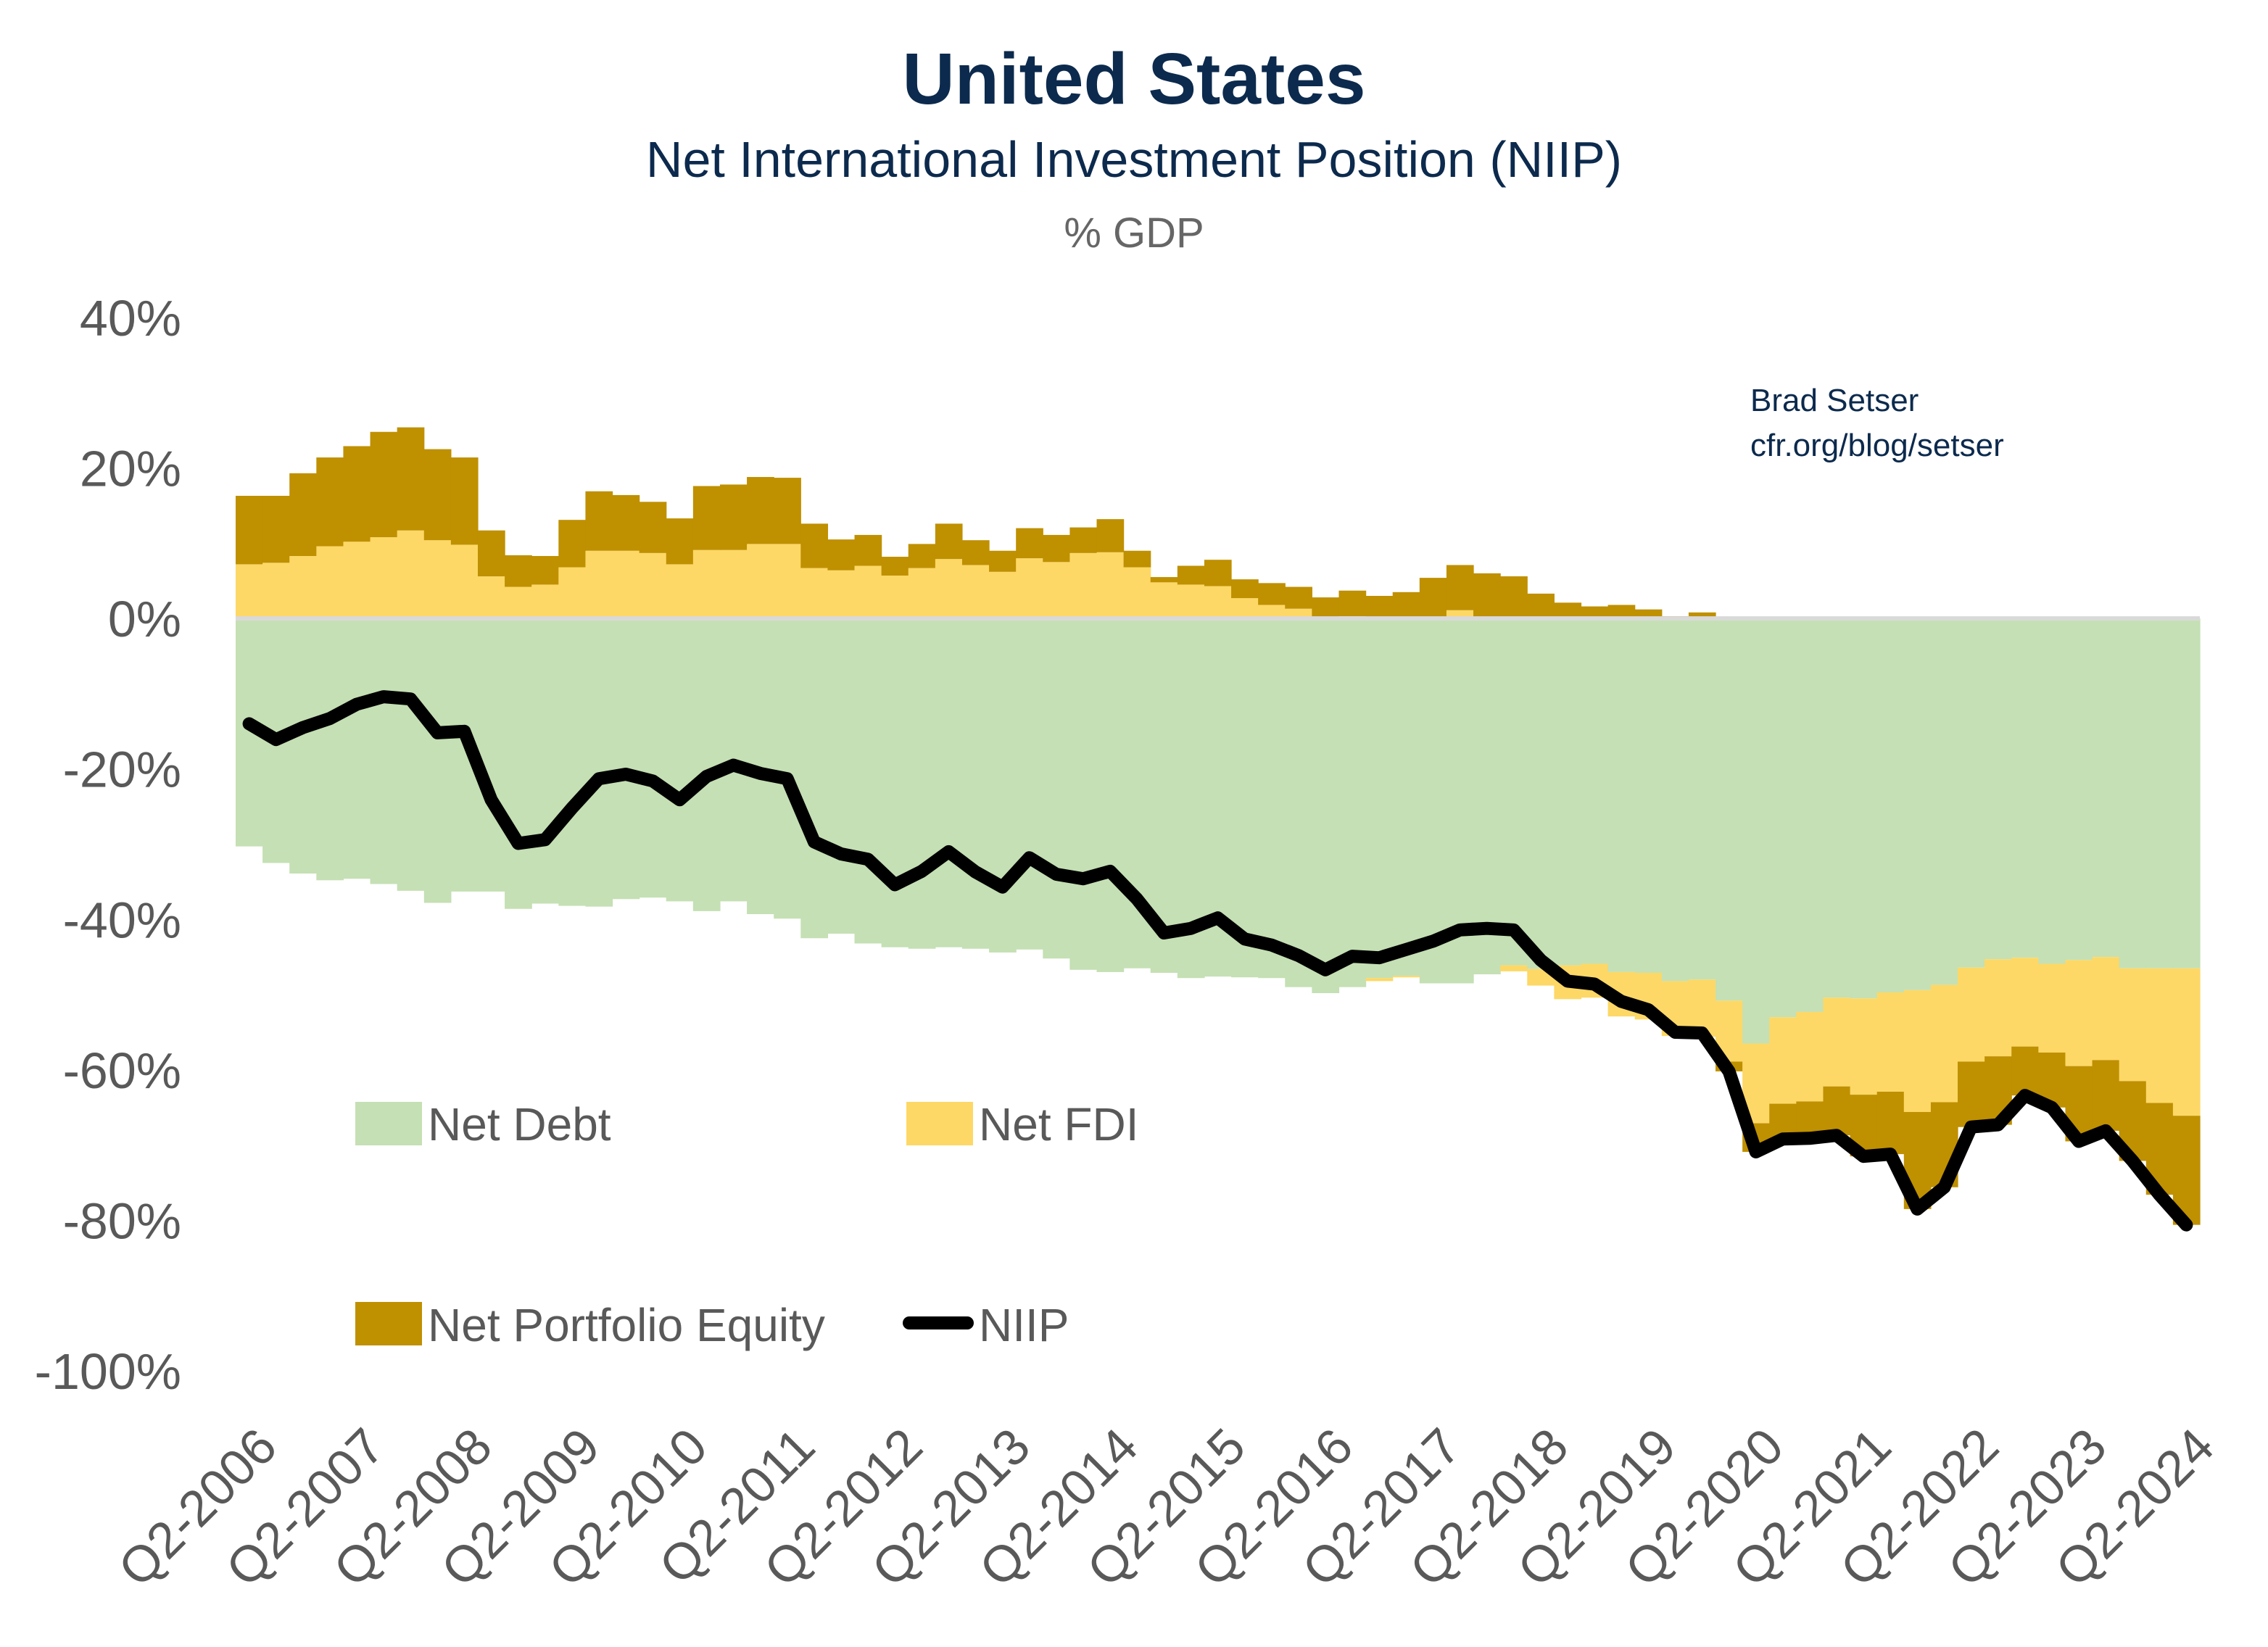 The image size is (2268, 1647). Describe the element at coordinates (1058, 1124) in the screenshot. I see `legend-label-net-fdi: Net FDI` at that location.